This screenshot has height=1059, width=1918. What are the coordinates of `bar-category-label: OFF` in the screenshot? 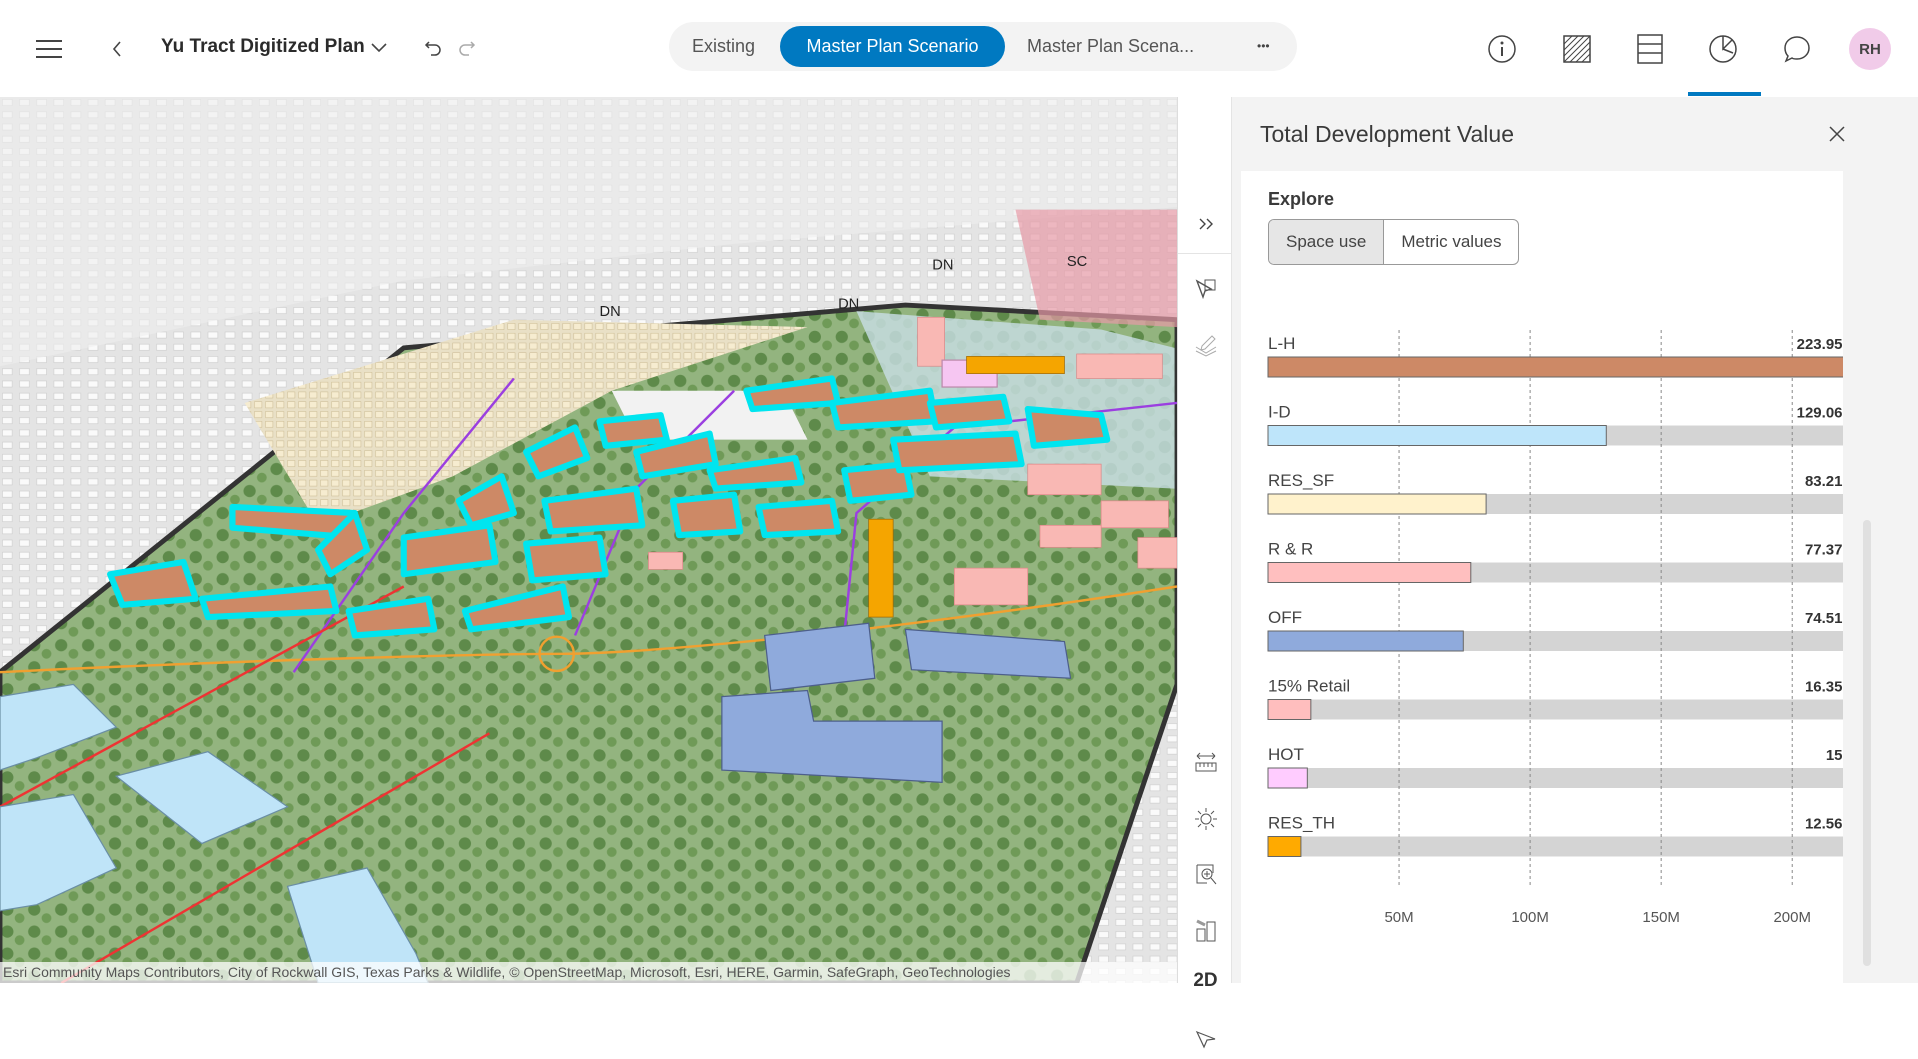 It's located at (1285, 617).